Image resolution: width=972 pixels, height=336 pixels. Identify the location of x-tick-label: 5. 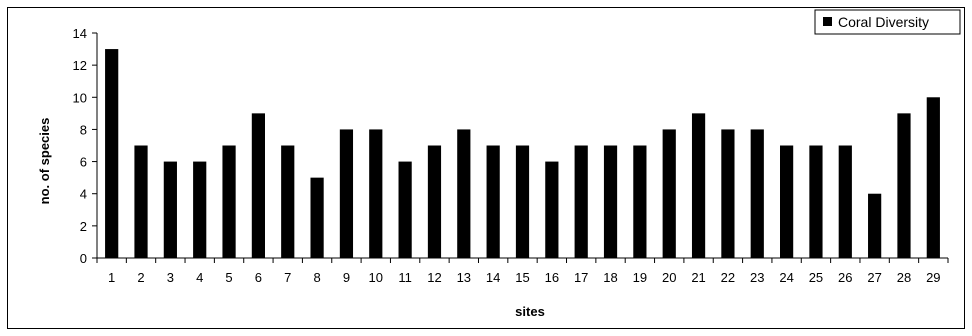
(228, 277).